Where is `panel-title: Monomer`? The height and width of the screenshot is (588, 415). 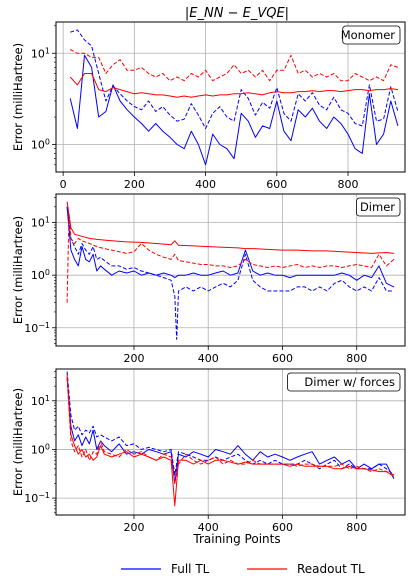 panel-title: Monomer is located at coordinates (368, 35).